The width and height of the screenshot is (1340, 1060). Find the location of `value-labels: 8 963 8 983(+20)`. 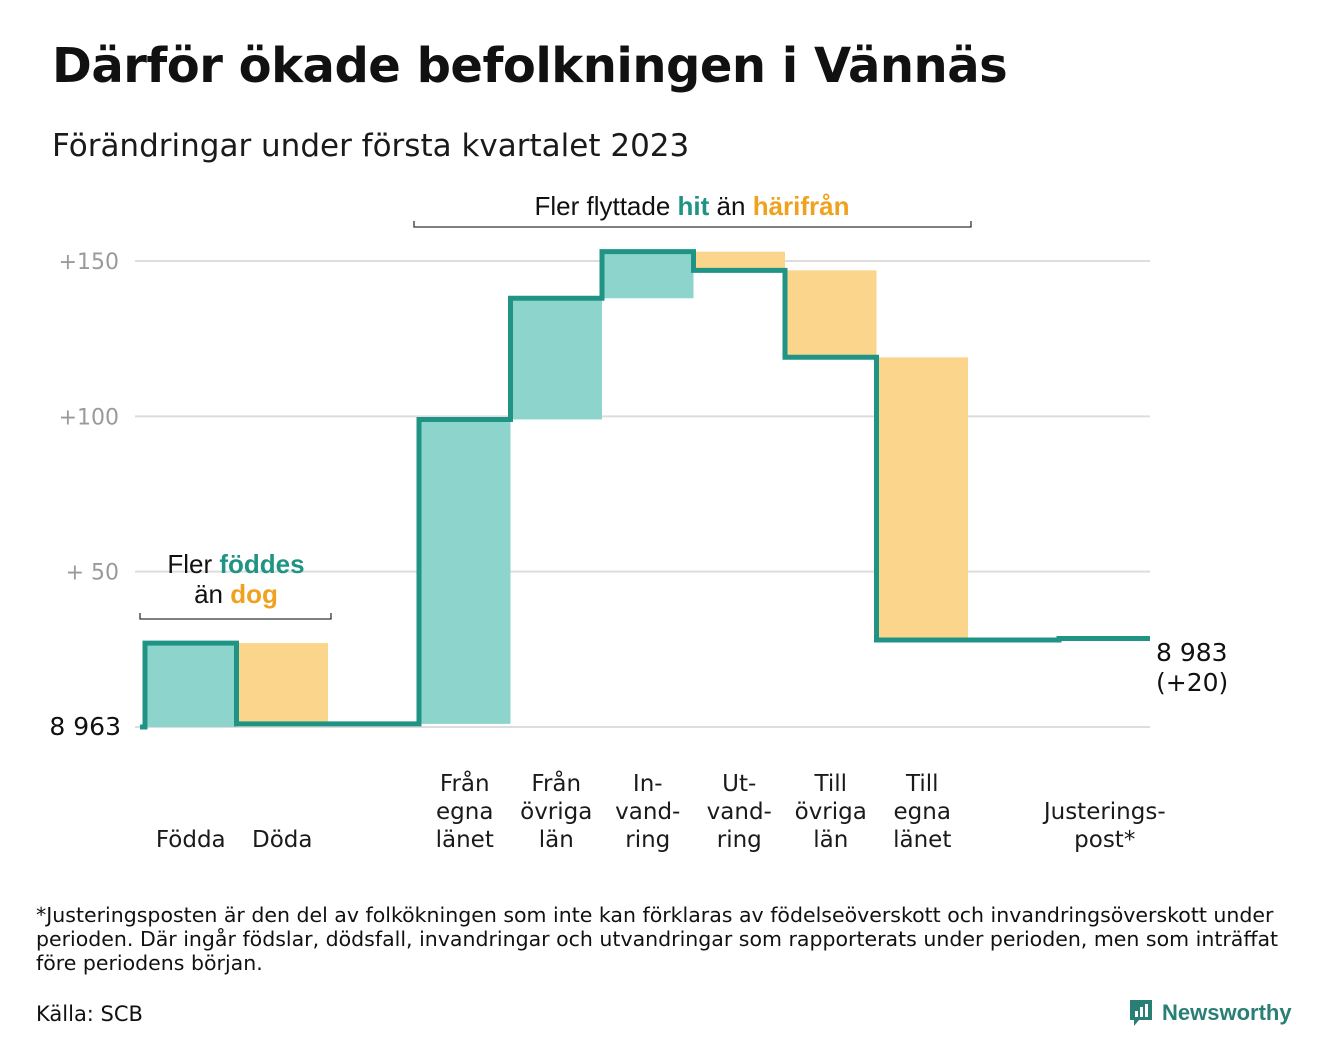

value-labels: 8 963 8 983(+20) is located at coordinates (638, 689).